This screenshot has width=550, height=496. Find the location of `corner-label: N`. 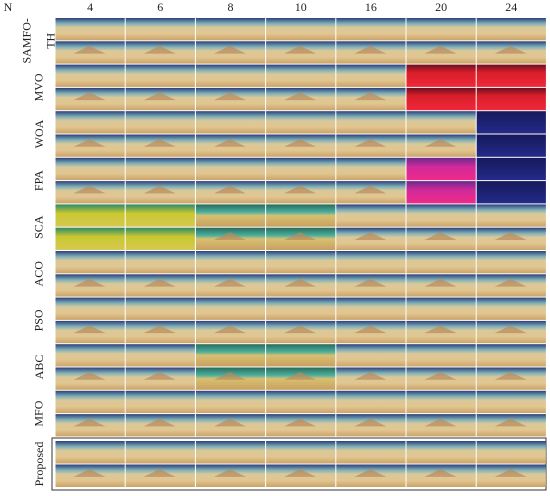

corner-label: N is located at coordinates (8, 7).